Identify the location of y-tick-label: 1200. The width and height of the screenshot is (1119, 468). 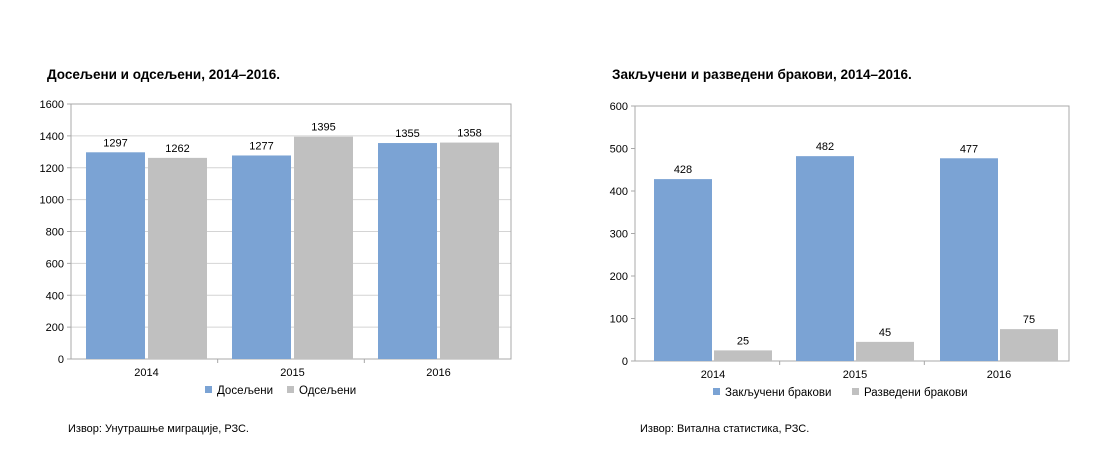
(52, 169).